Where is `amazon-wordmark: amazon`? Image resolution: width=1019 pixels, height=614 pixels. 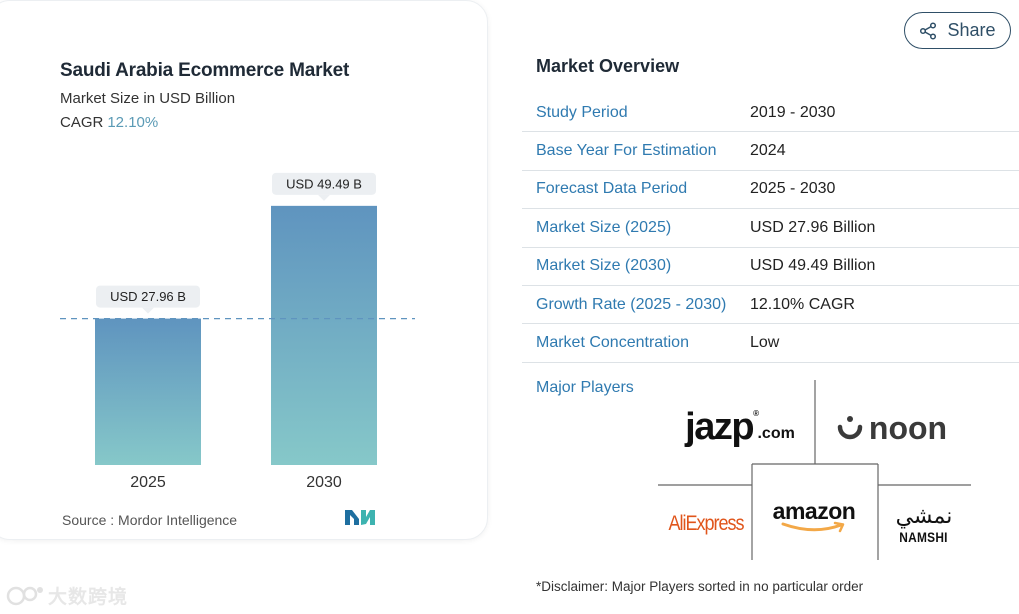
amazon-wordmark: amazon is located at coordinates (814, 511).